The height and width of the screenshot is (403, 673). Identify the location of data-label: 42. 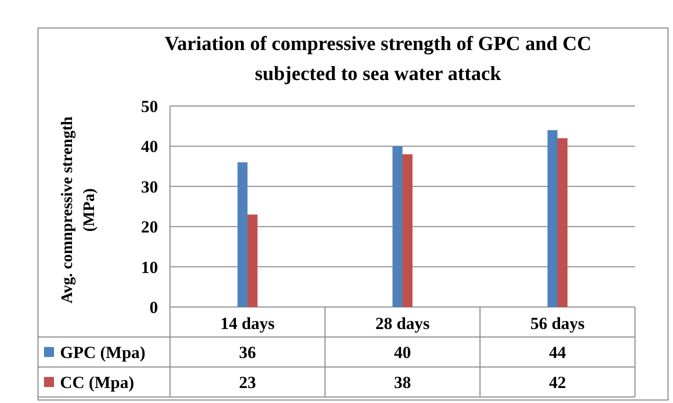
(557, 382).